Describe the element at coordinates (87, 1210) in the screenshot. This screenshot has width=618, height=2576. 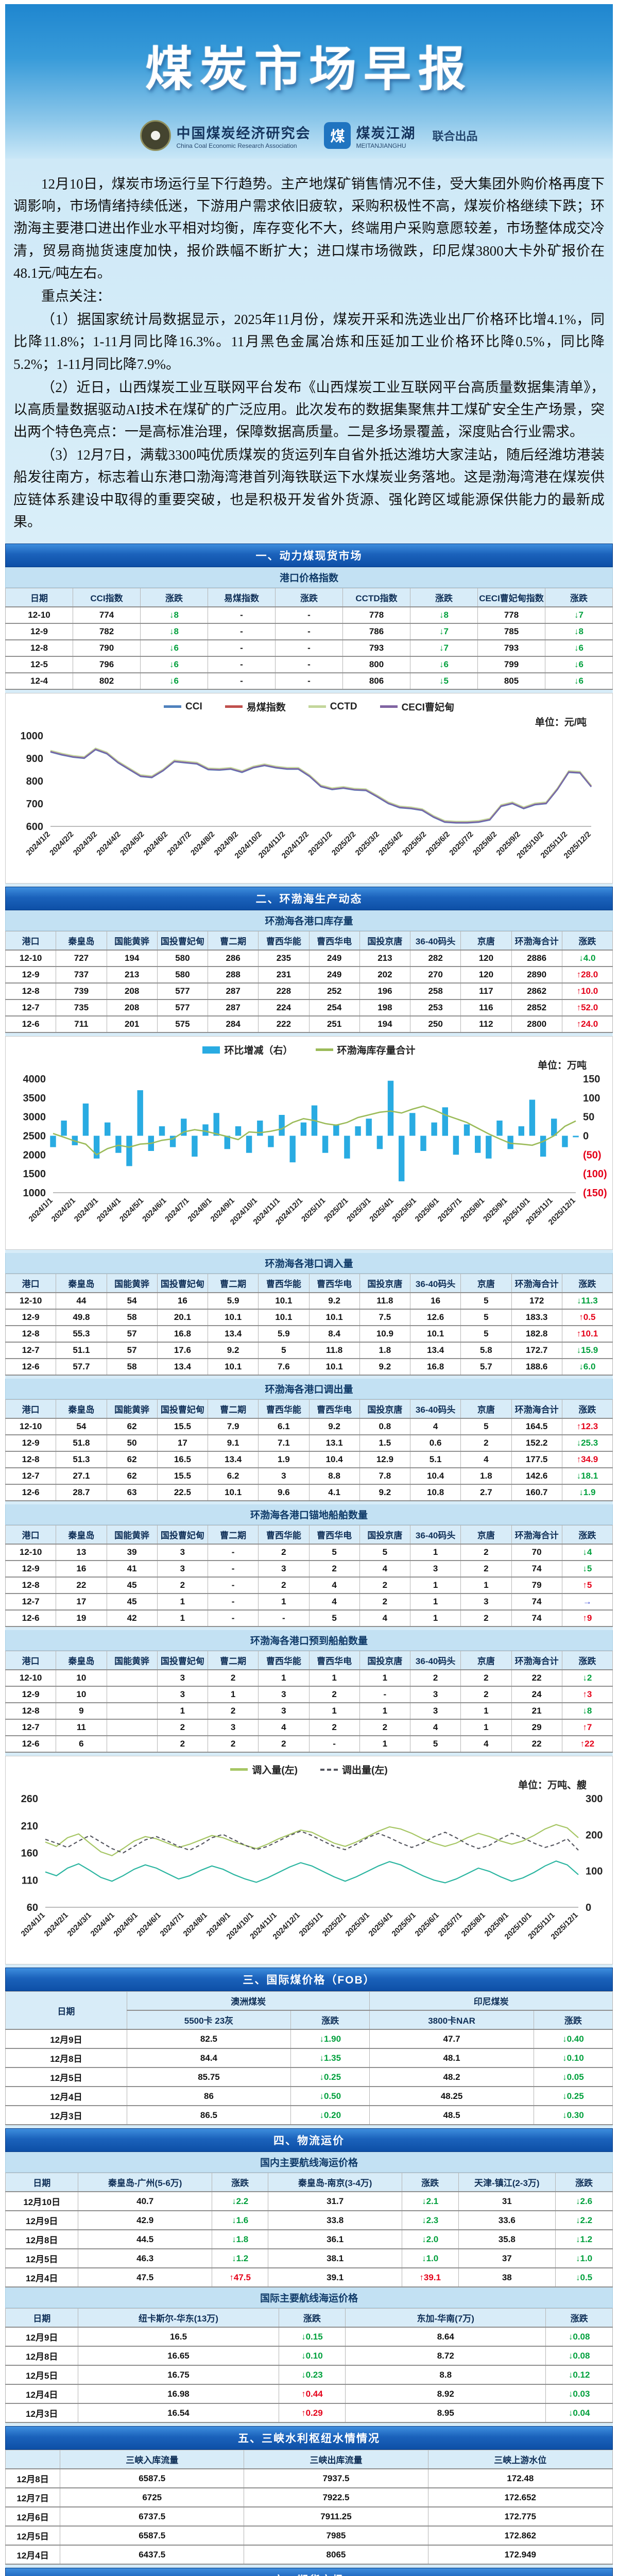
I see `svg-text: 2024/3/1` at that location.